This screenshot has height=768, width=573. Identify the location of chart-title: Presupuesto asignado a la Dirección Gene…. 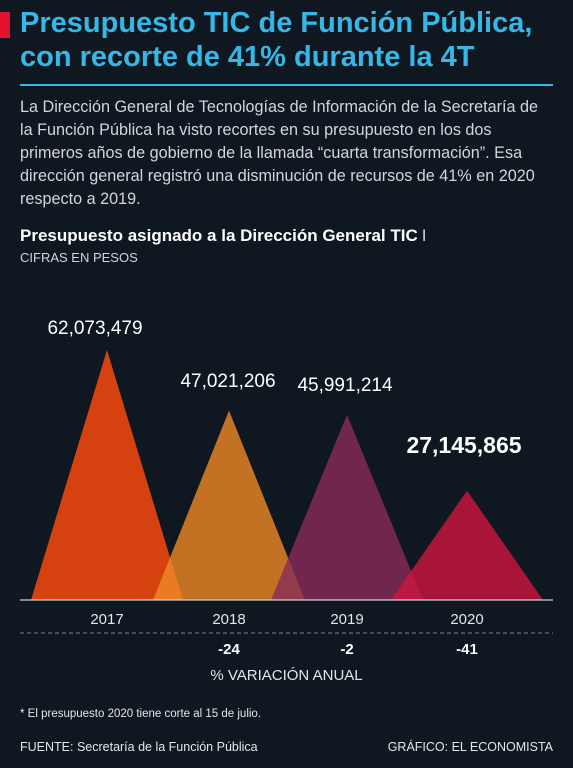
(223, 236).